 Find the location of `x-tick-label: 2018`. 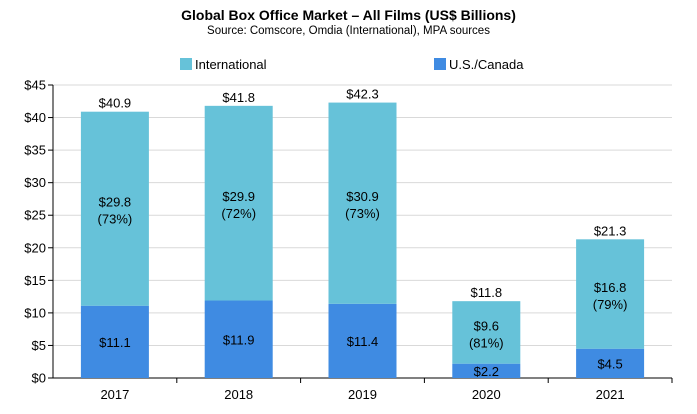

x-tick-label: 2018 is located at coordinates (238, 394).